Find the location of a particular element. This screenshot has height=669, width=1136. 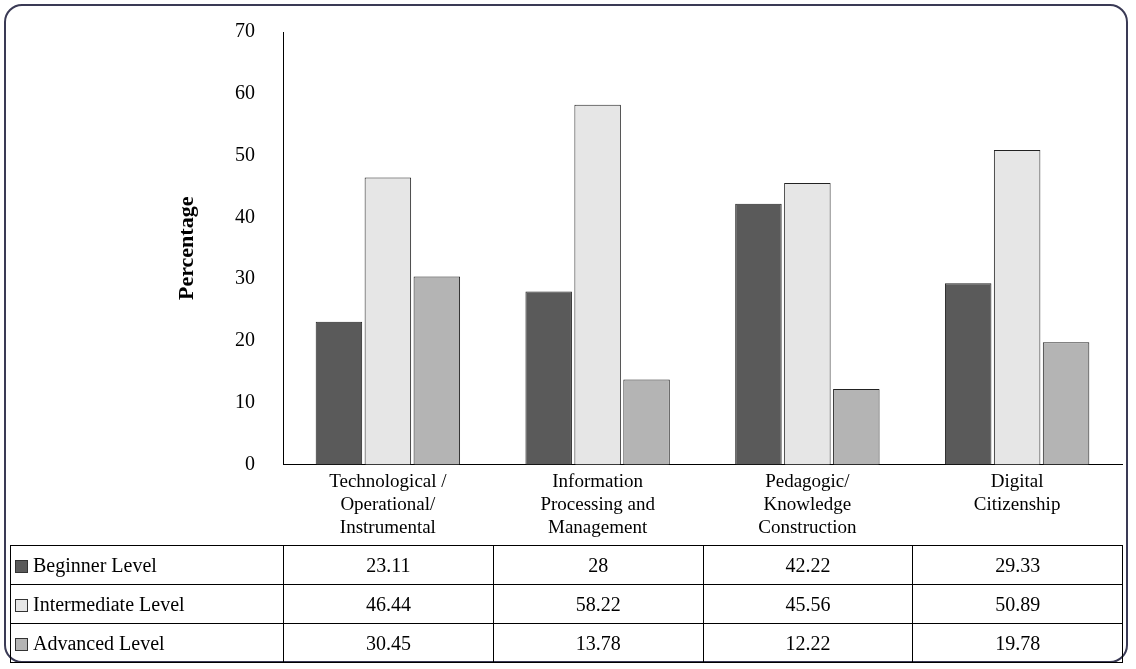

x-tick-label: Digital Citizenship is located at coordinates (1017, 491).